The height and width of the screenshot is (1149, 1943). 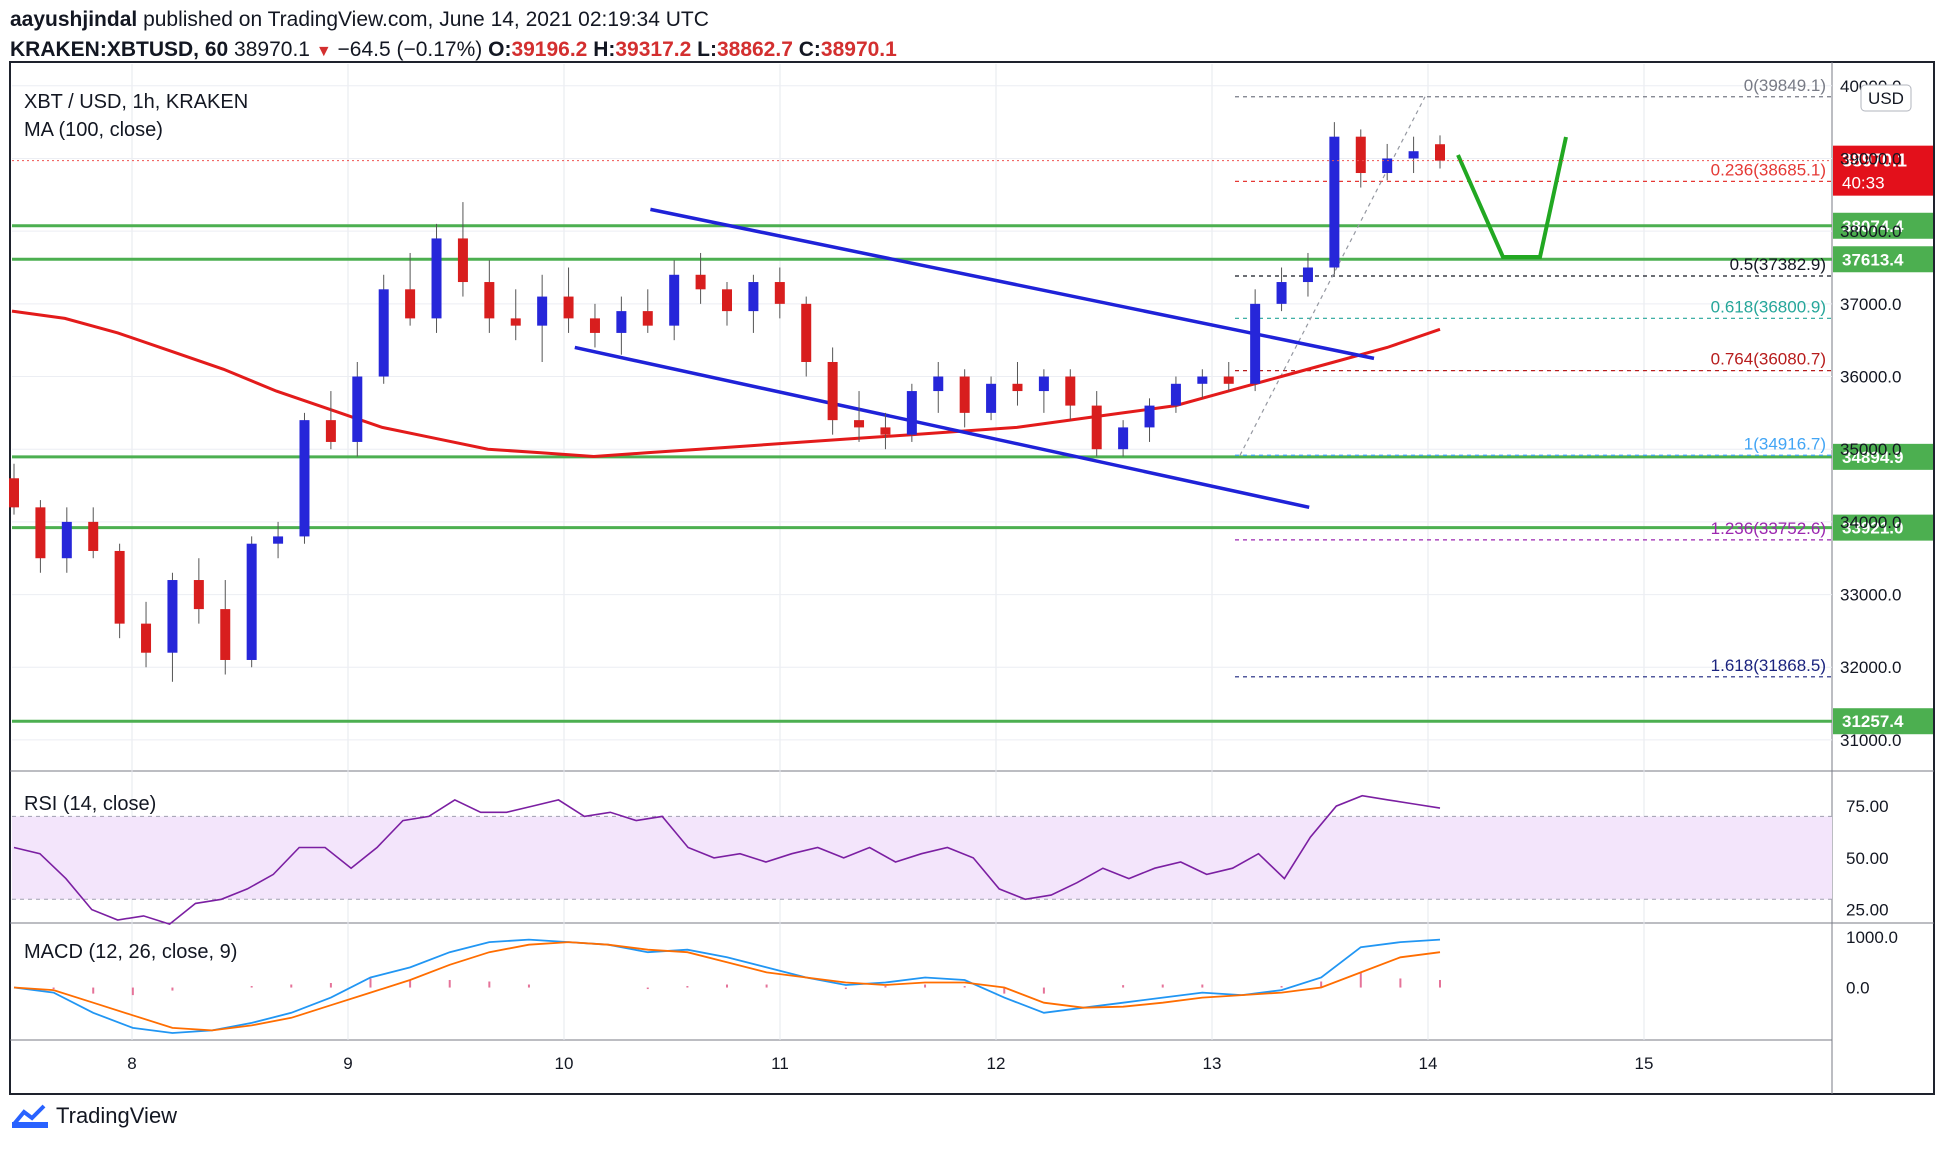 What do you see at coordinates (1872, 457) in the screenshot?
I see `level-price-label: 34894.9` at bounding box center [1872, 457].